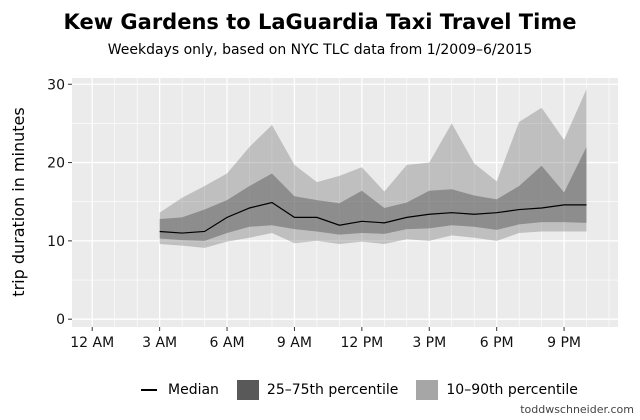 This screenshot has width=640, height=420. What do you see at coordinates (159, 343) in the screenshot?
I see `x-tick-label: 3 AM` at bounding box center [159, 343].